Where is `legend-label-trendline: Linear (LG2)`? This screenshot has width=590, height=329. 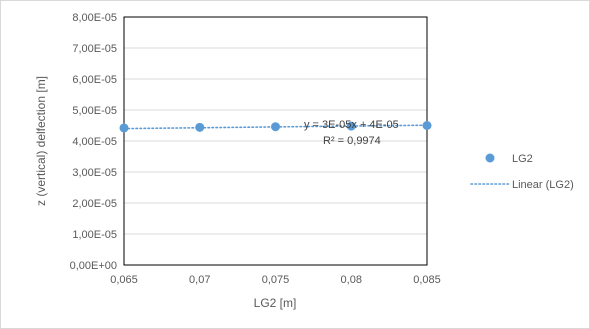 legend-label-trendline: Linear (LG2) is located at coordinates (543, 185).